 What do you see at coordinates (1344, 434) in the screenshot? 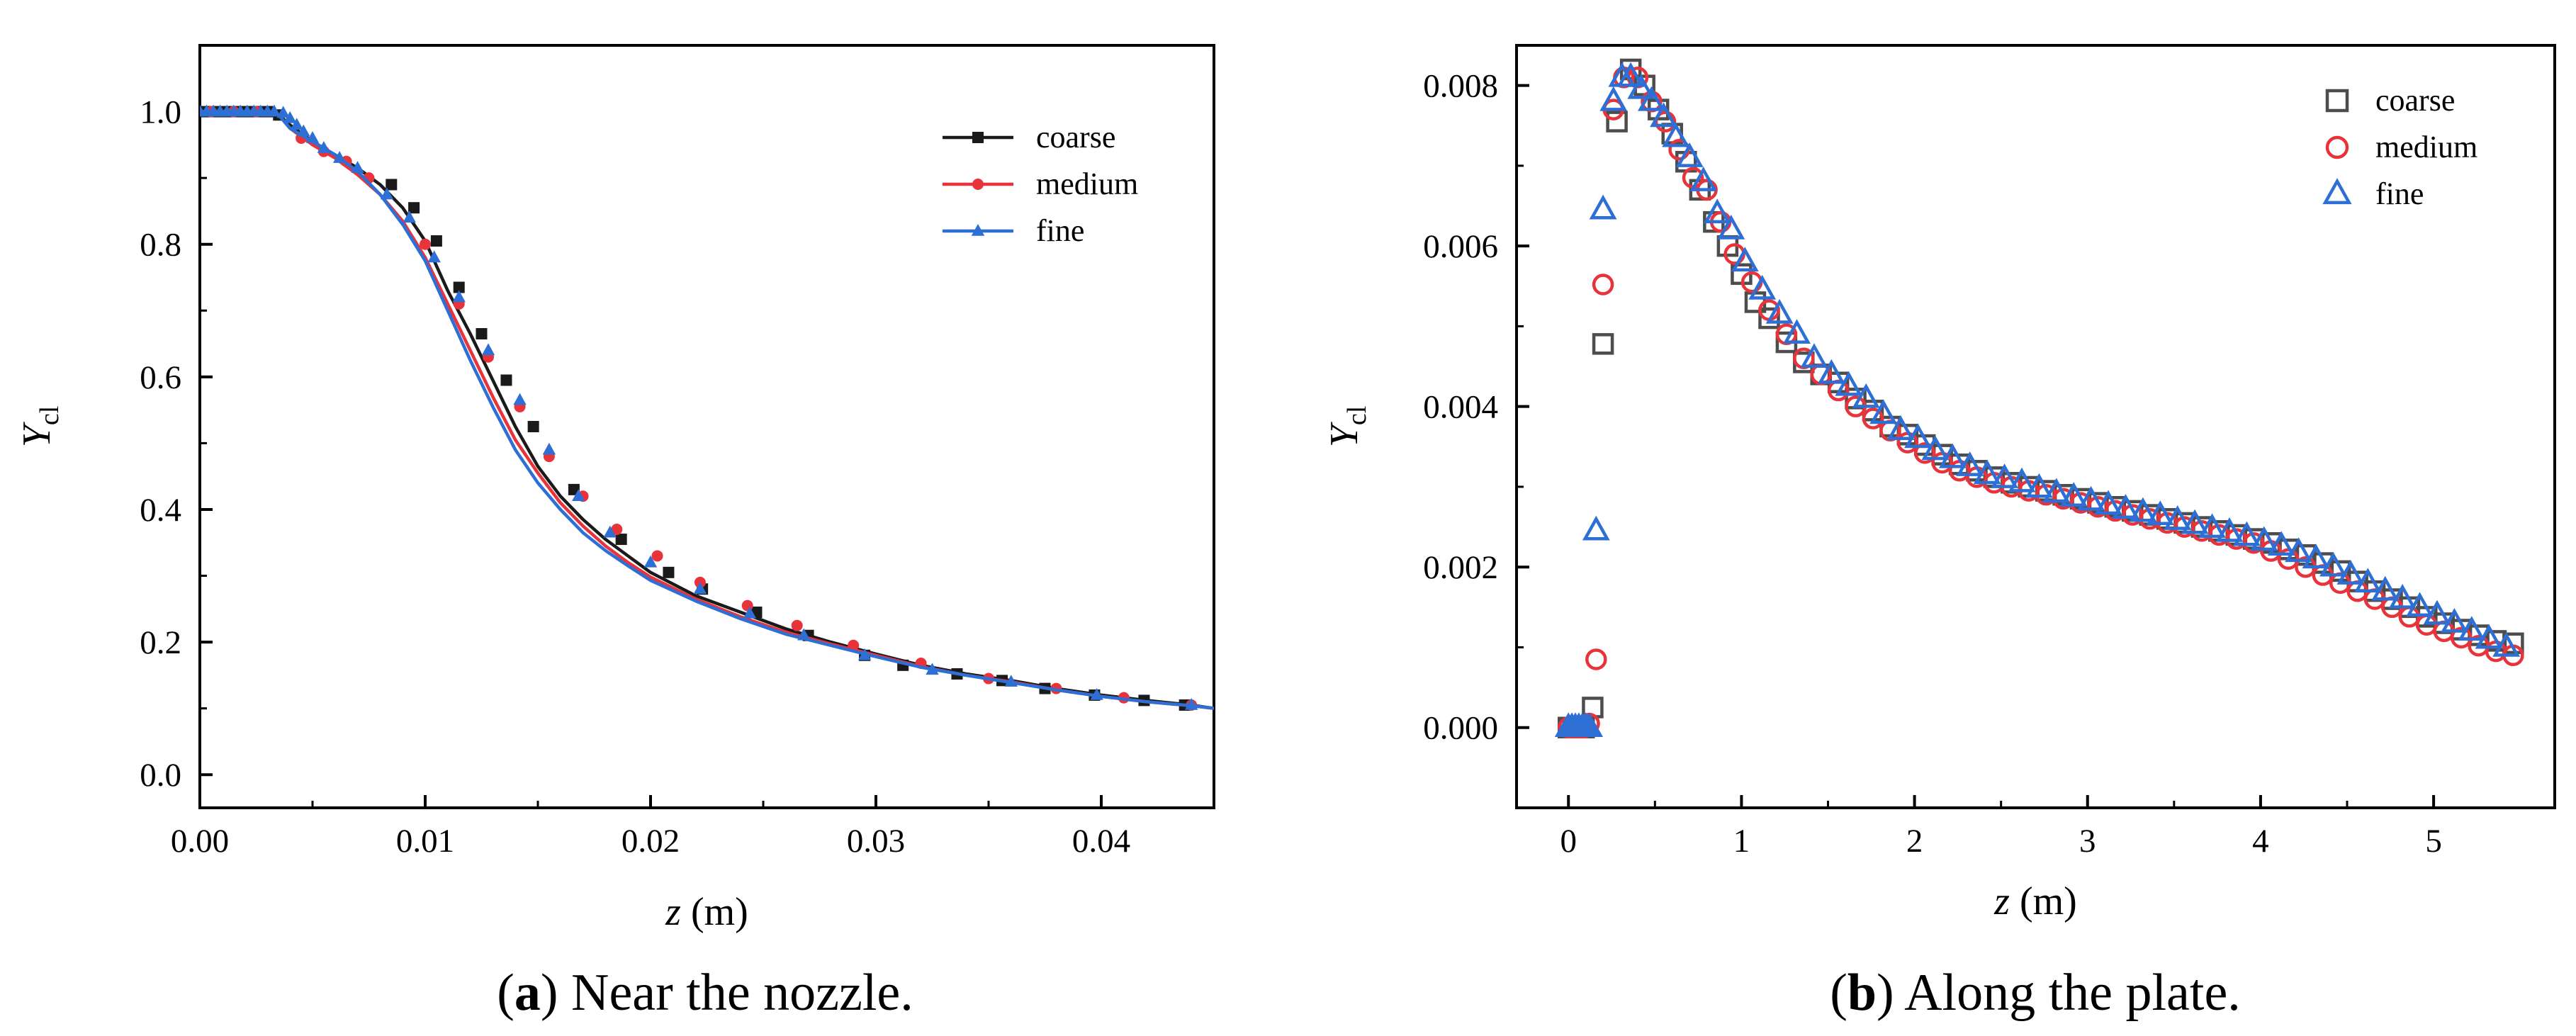
I see `y-axis-label-var: Y` at bounding box center [1344, 434].